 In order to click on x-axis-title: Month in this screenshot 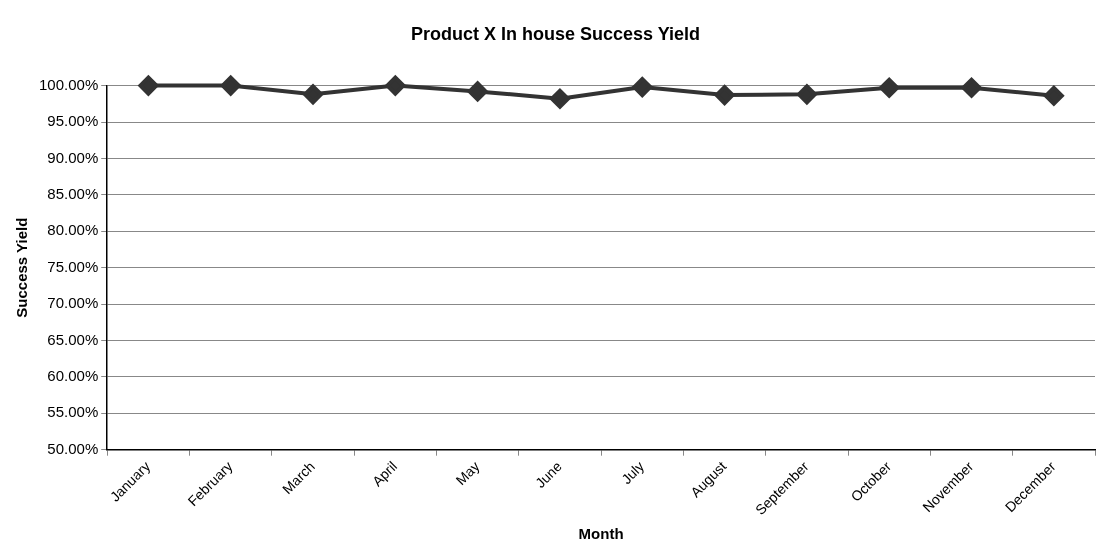, I will do `click(601, 534)`.